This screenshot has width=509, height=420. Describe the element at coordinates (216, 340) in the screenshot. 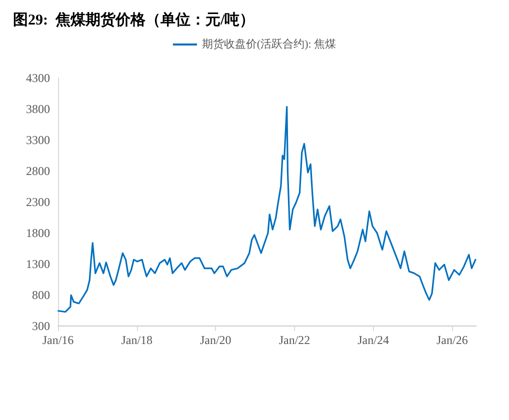

I see `x-tick-label: Jan/20` at that location.